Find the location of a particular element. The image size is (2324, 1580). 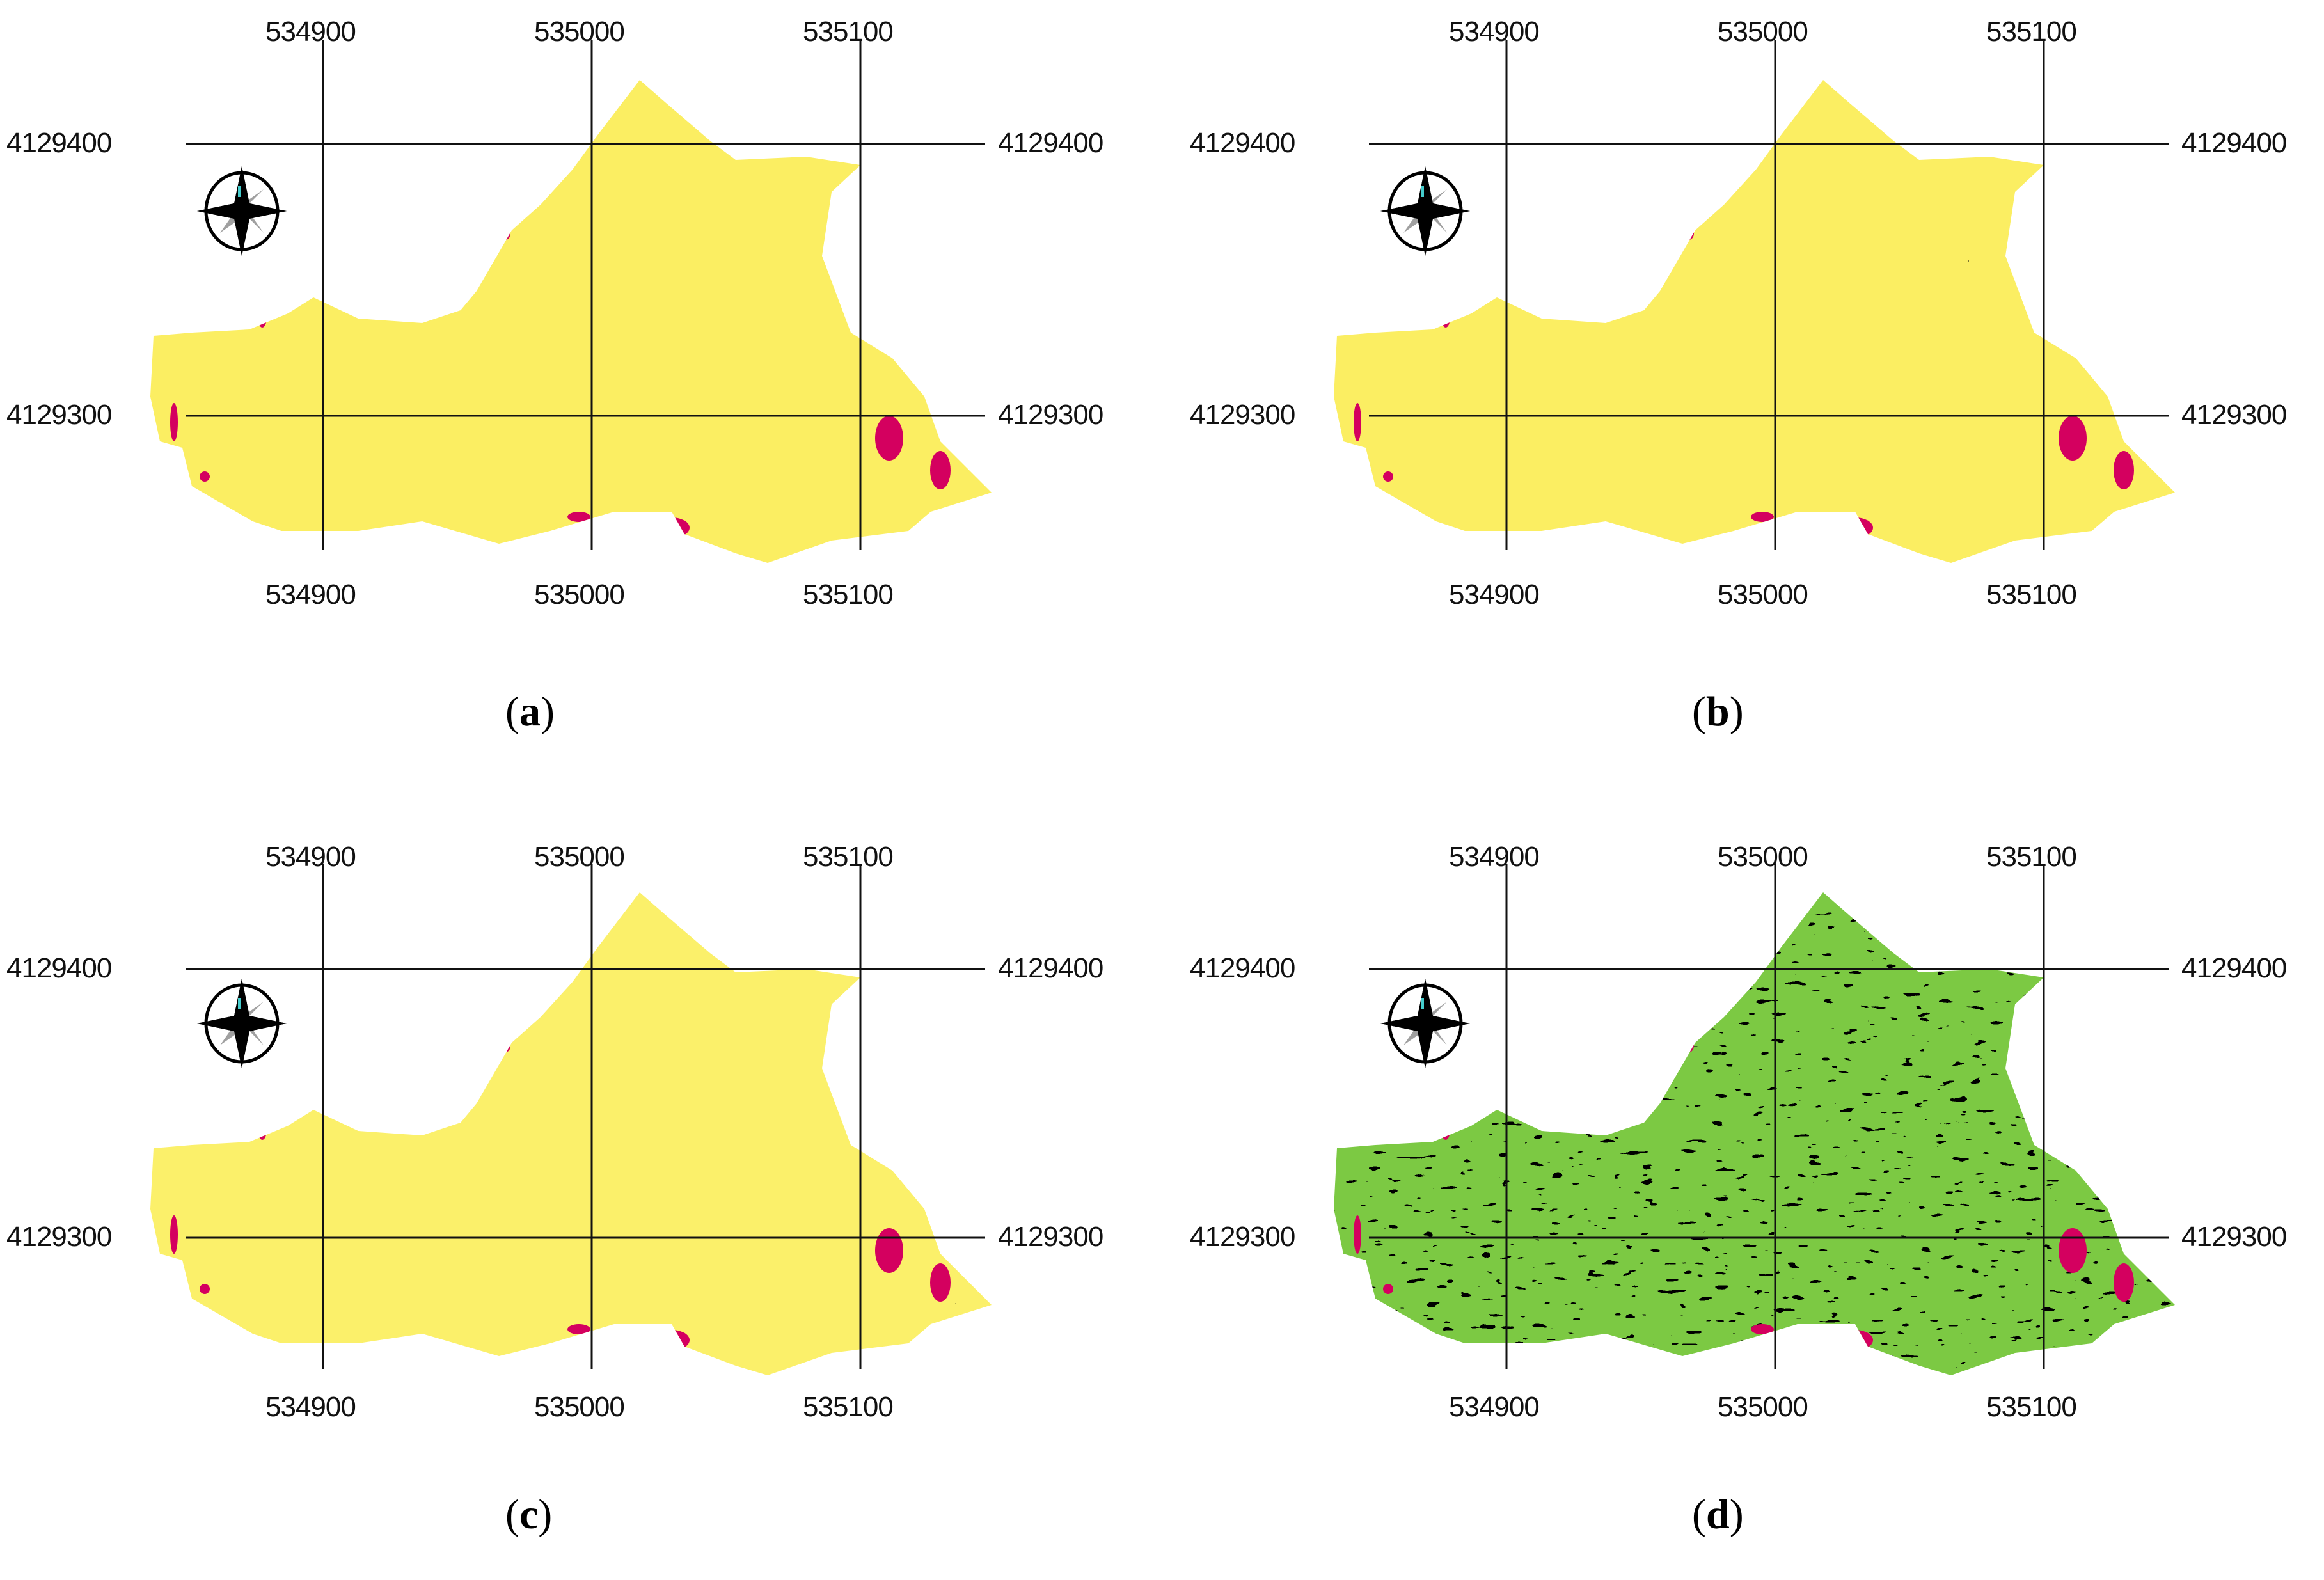

map-canvas-d is located at coordinates (1754, 1119).